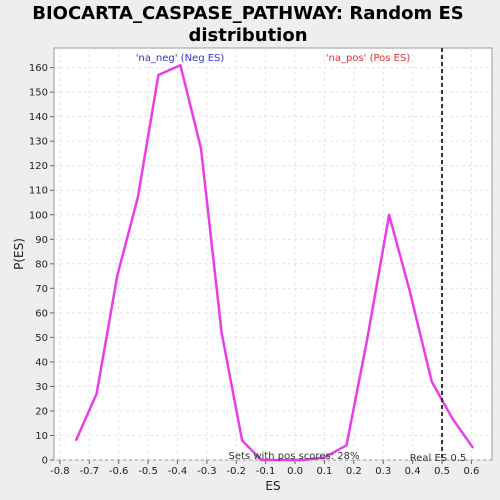  What do you see at coordinates (38, 93) in the screenshot?
I see `y-tick-label: 150` at bounding box center [38, 93].